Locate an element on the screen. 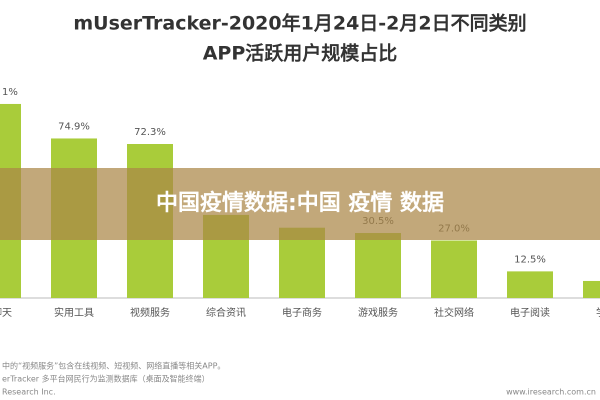 This screenshot has height=400, width=600. x-tick-label: 综合资讯 is located at coordinates (226, 312).